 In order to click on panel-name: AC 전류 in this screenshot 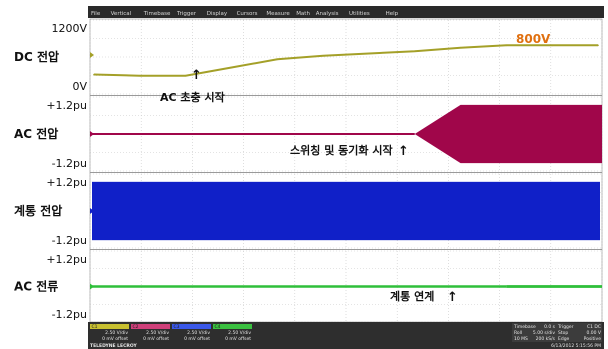, I will do `click(36, 286)`.